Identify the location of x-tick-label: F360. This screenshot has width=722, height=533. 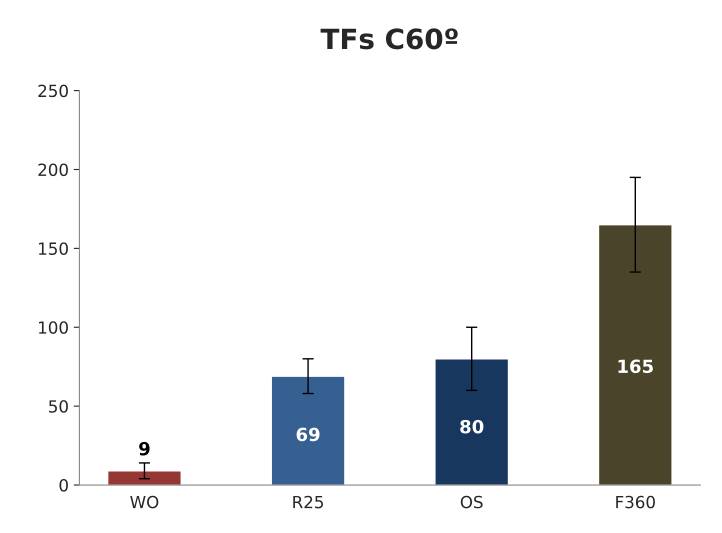
(635, 502).